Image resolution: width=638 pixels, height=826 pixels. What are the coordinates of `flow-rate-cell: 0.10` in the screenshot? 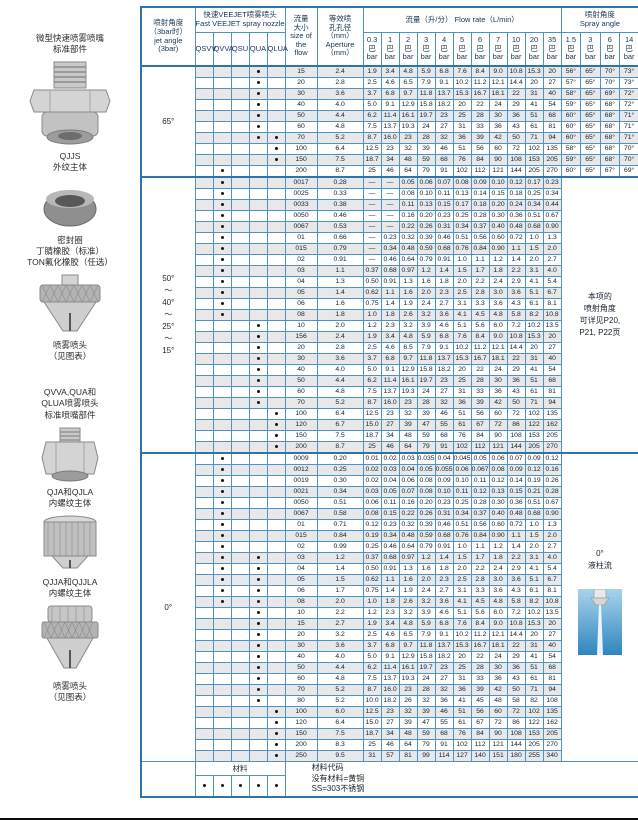 It's located at (444, 492).